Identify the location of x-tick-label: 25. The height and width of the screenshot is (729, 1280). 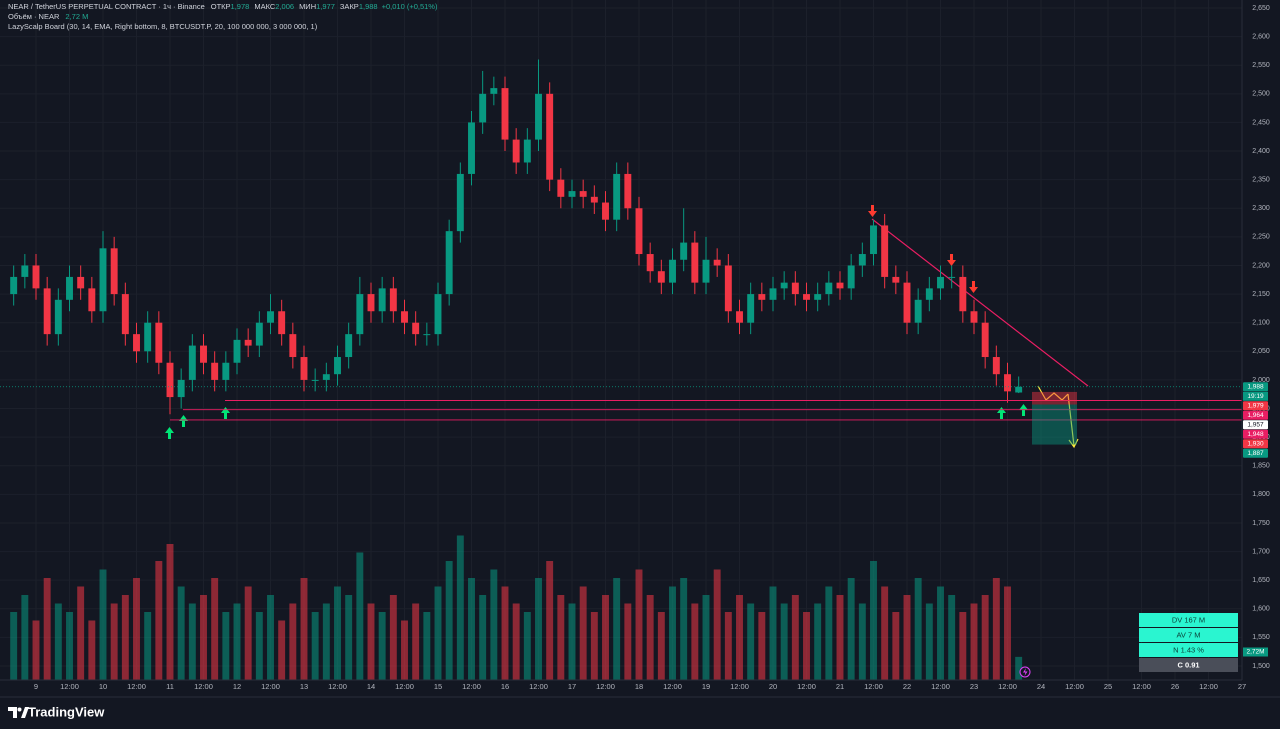
(1108, 686).